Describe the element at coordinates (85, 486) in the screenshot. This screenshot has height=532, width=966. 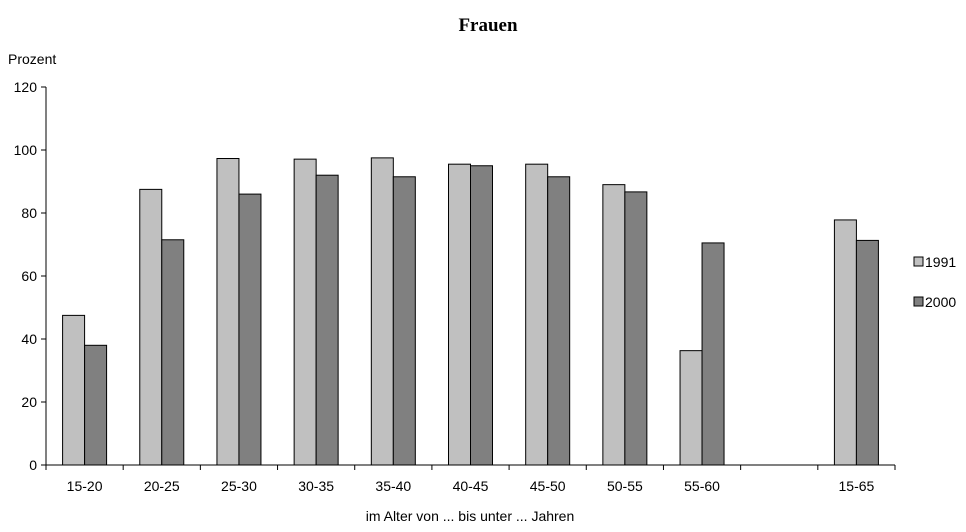
I see `x-tick-label: 15-20` at that location.